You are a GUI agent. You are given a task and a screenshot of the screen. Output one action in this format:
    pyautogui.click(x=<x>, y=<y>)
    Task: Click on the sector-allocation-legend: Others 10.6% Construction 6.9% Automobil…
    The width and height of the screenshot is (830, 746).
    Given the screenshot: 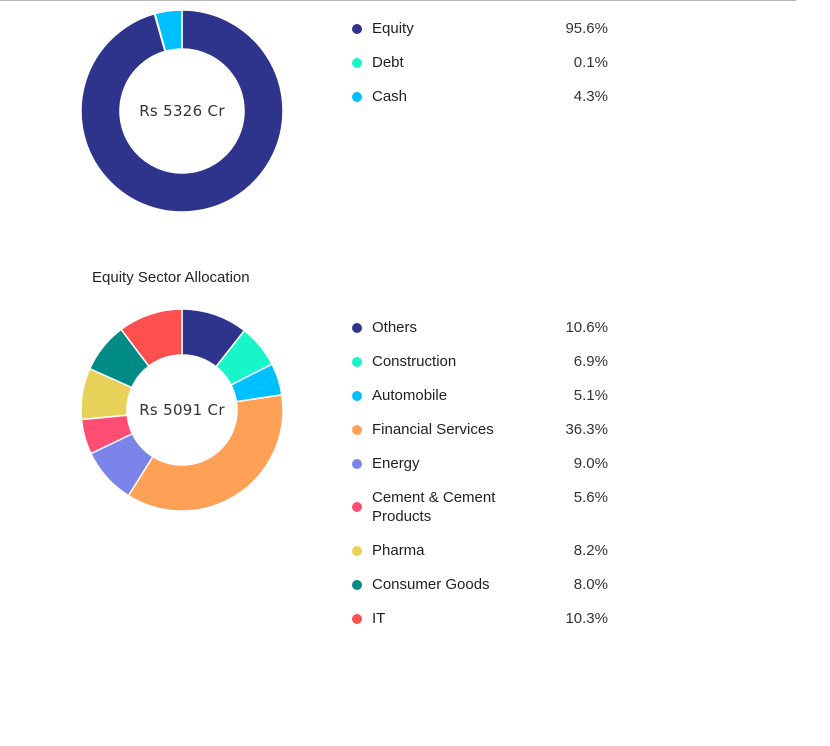 What is the action you would take?
    pyautogui.click(x=480, y=480)
    